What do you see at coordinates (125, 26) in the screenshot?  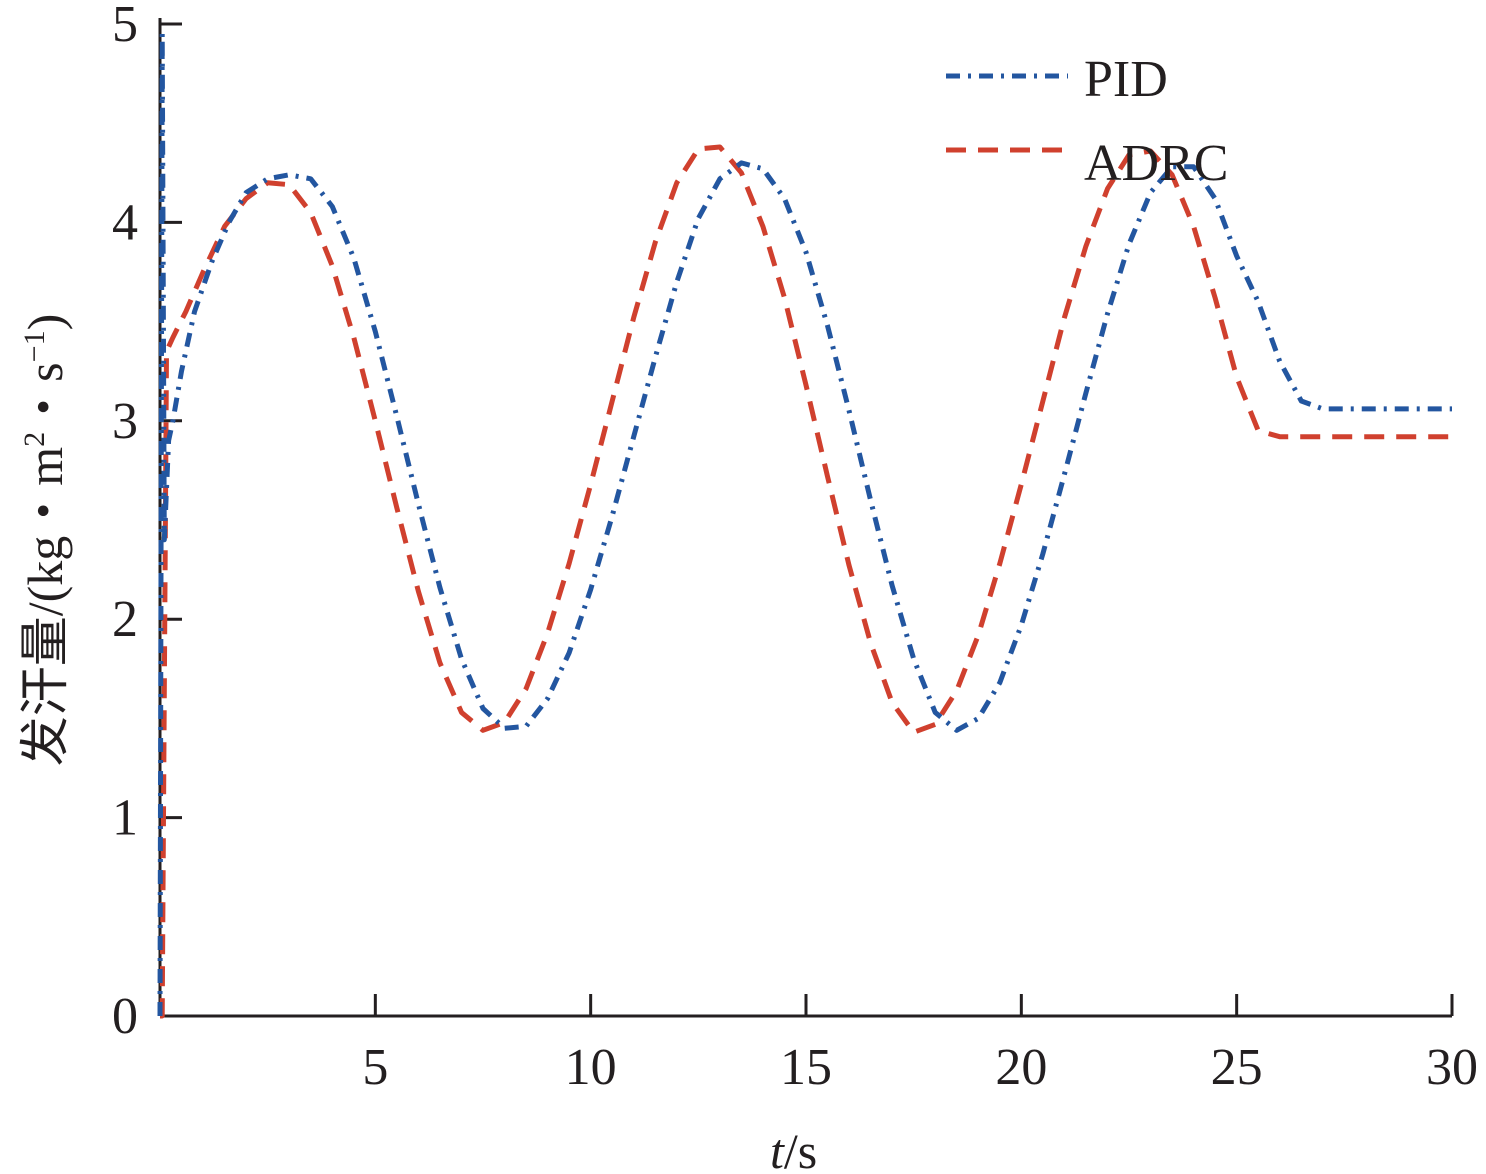 I see `y-tick-label: 5` at bounding box center [125, 26].